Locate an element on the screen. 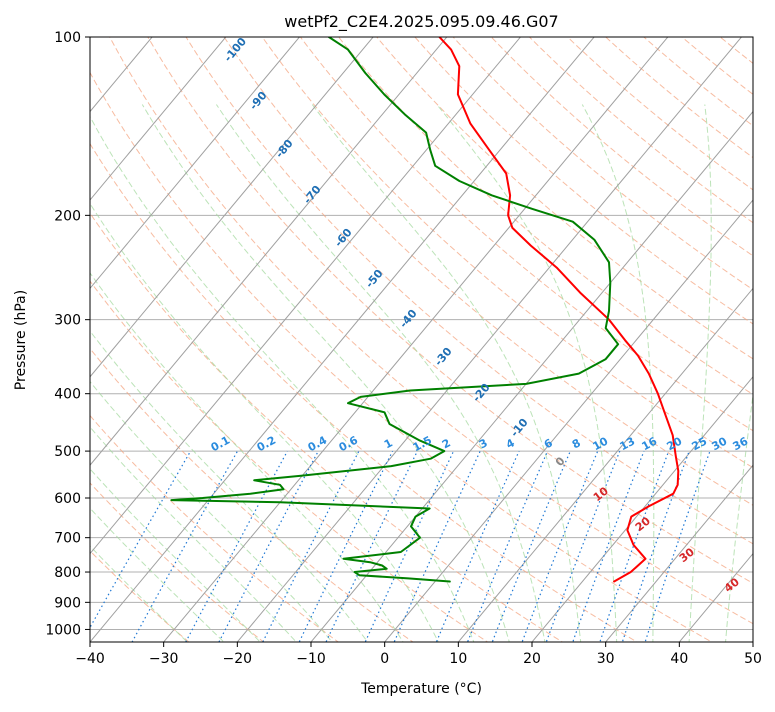  y-tick-label: 200 is located at coordinates (67, 216).